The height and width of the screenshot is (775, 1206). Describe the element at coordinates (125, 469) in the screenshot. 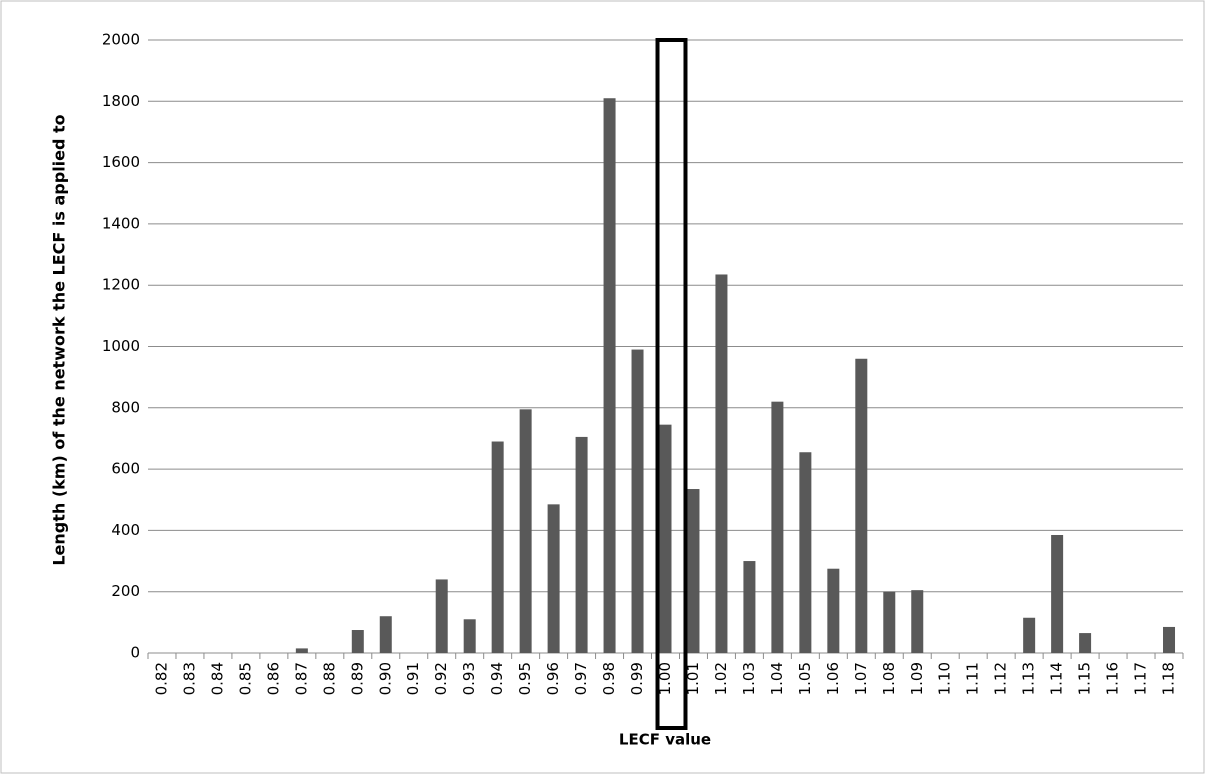

I see `y-tick-label: 600` at that location.